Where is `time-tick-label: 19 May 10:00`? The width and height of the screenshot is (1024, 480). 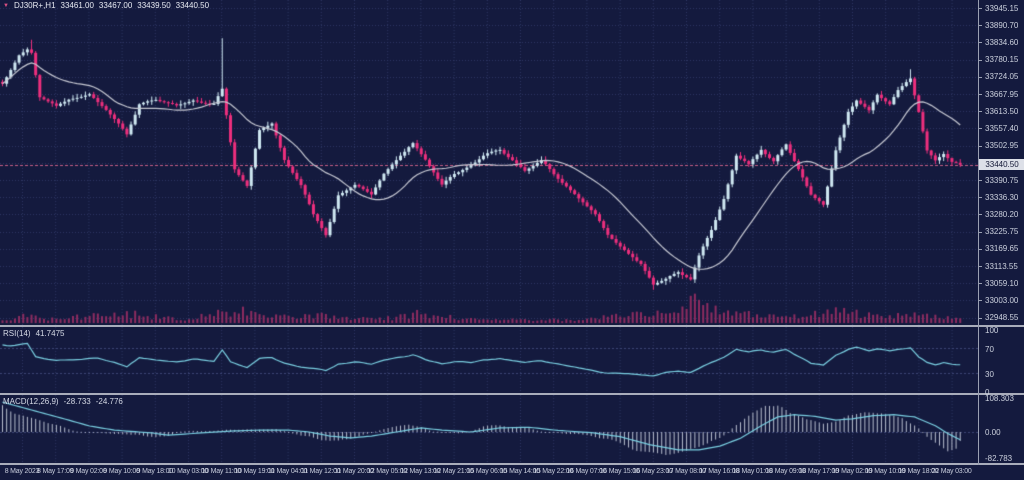 time-tick-label: 19 May 10:00 is located at coordinates (885, 471).